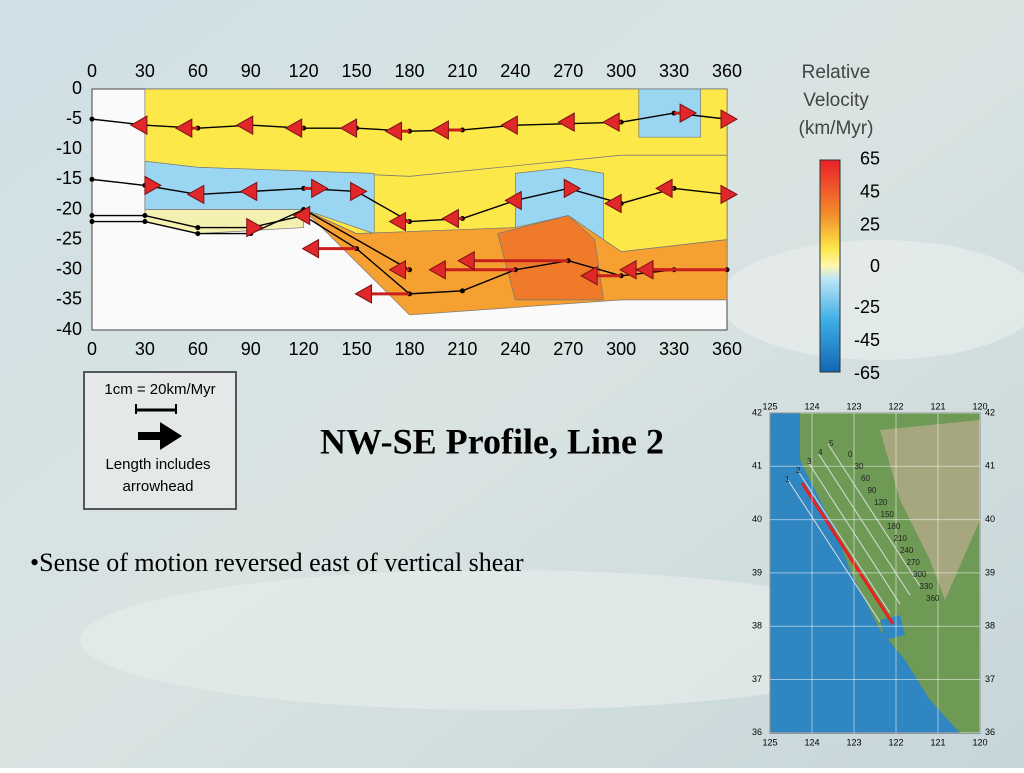  What do you see at coordinates (757, 412) in the screenshot?
I see `map-lat-label-left: 42` at bounding box center [757, 412].